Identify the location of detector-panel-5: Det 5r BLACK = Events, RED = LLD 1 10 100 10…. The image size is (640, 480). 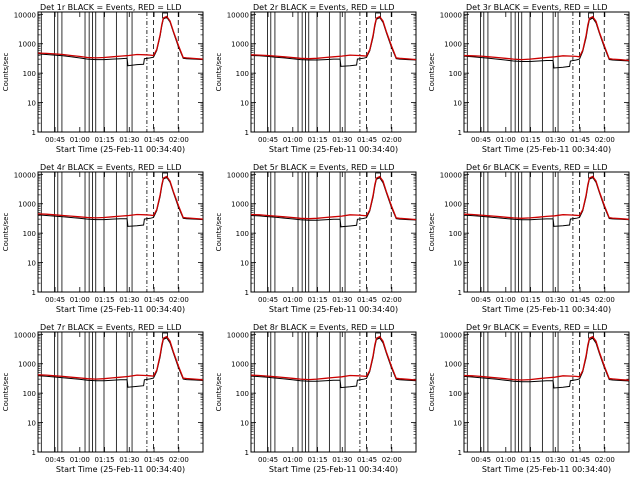
(316, 238).